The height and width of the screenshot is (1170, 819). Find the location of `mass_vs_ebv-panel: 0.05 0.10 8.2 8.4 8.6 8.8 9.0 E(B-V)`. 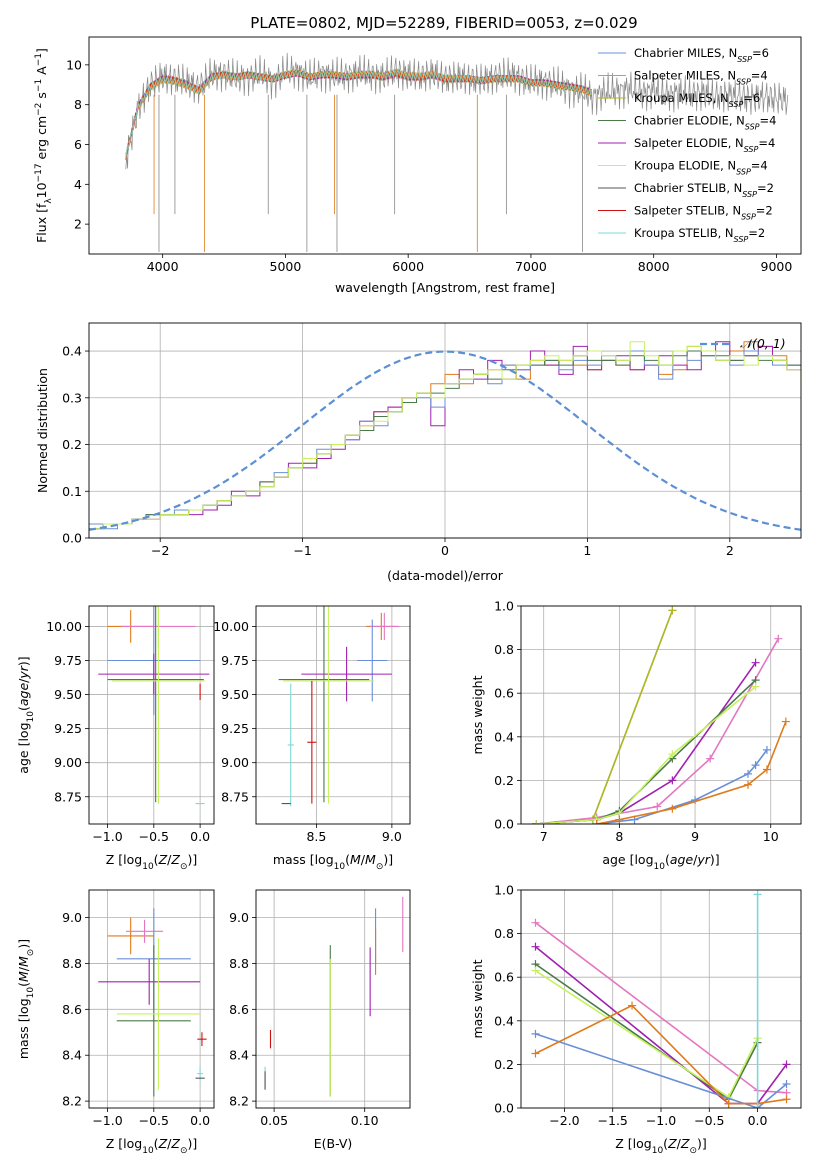

mass_vs_ebv-panel: 0.05 0.10 8.2 8.4 8.6 8.8 9.0 E(B-V) is located at coordinates (320, 1020).